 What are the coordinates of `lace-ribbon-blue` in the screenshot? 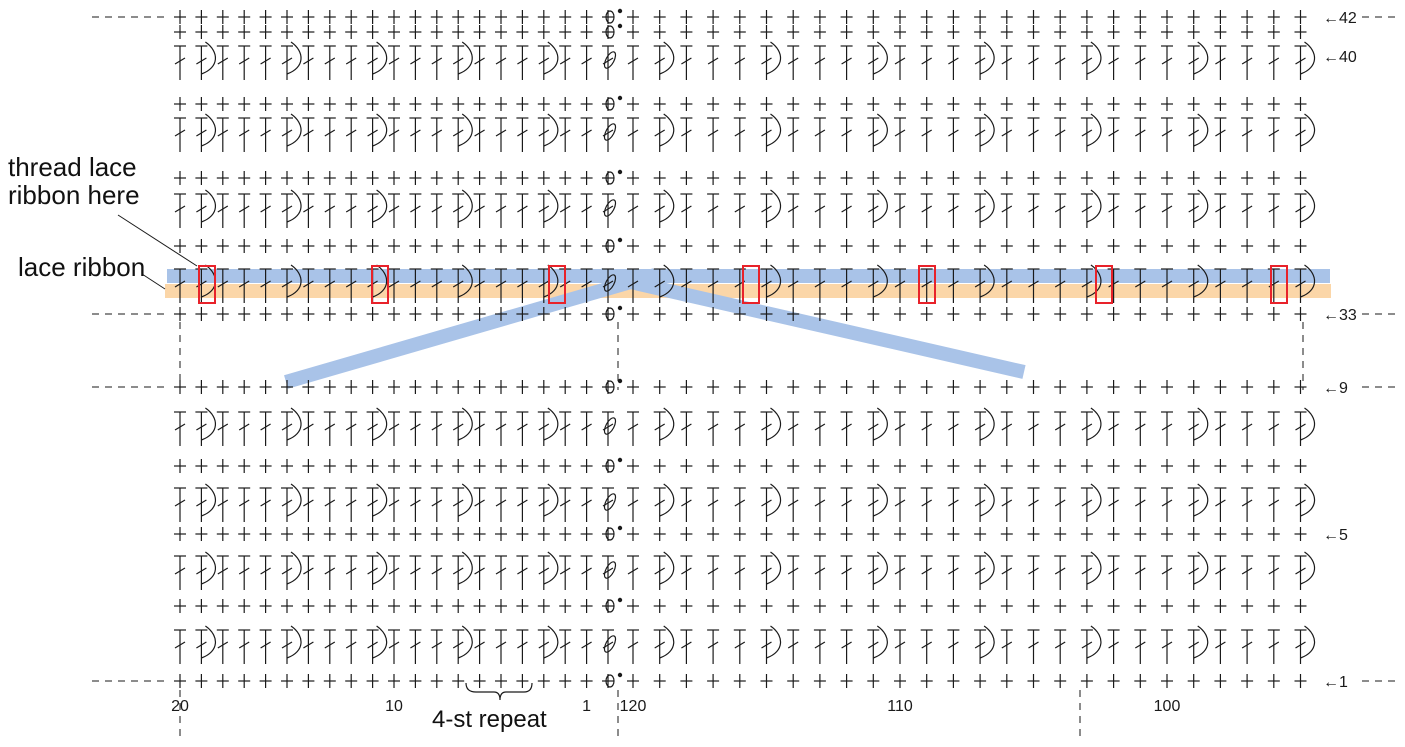 It's located at (748, 276).